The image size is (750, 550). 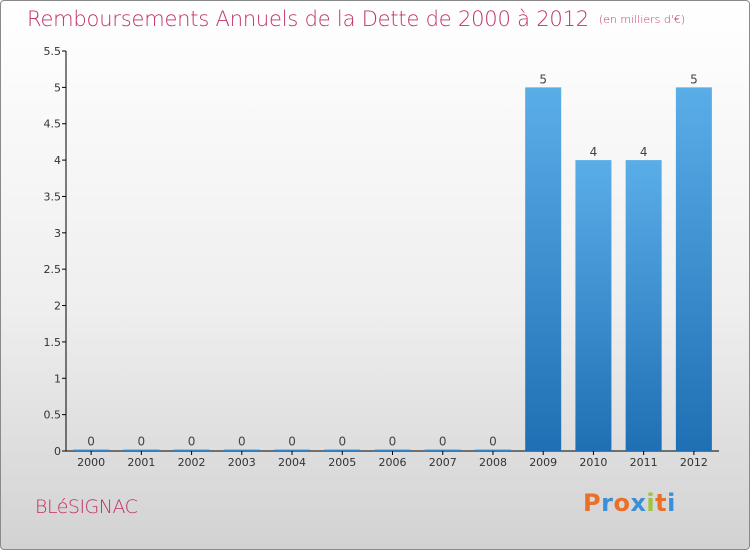 I want to click on y-tick-label: 0, so click(x=57, y=451).